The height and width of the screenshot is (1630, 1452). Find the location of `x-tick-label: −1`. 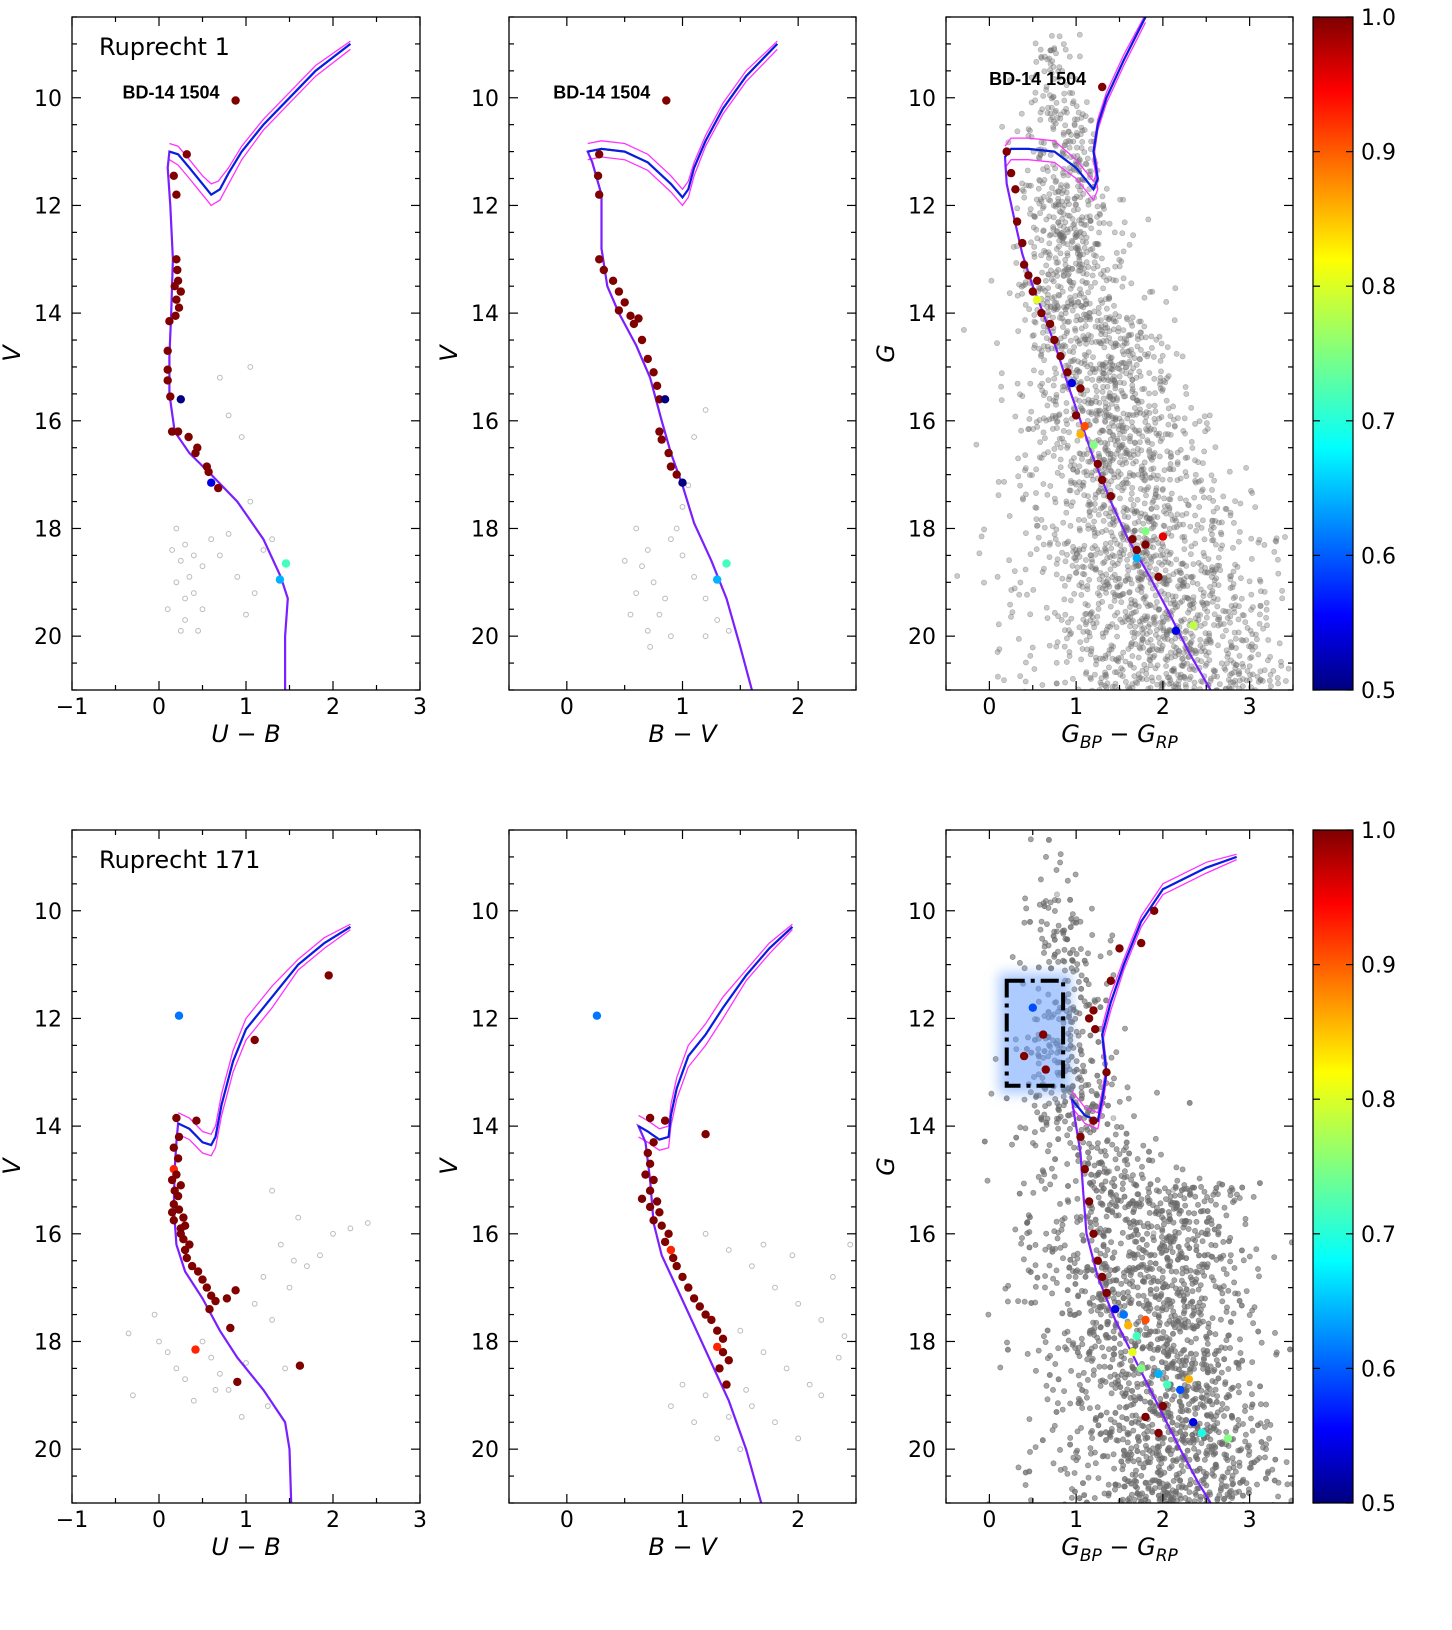

x-tick-label: −1 is located at coordinates (72, 707).